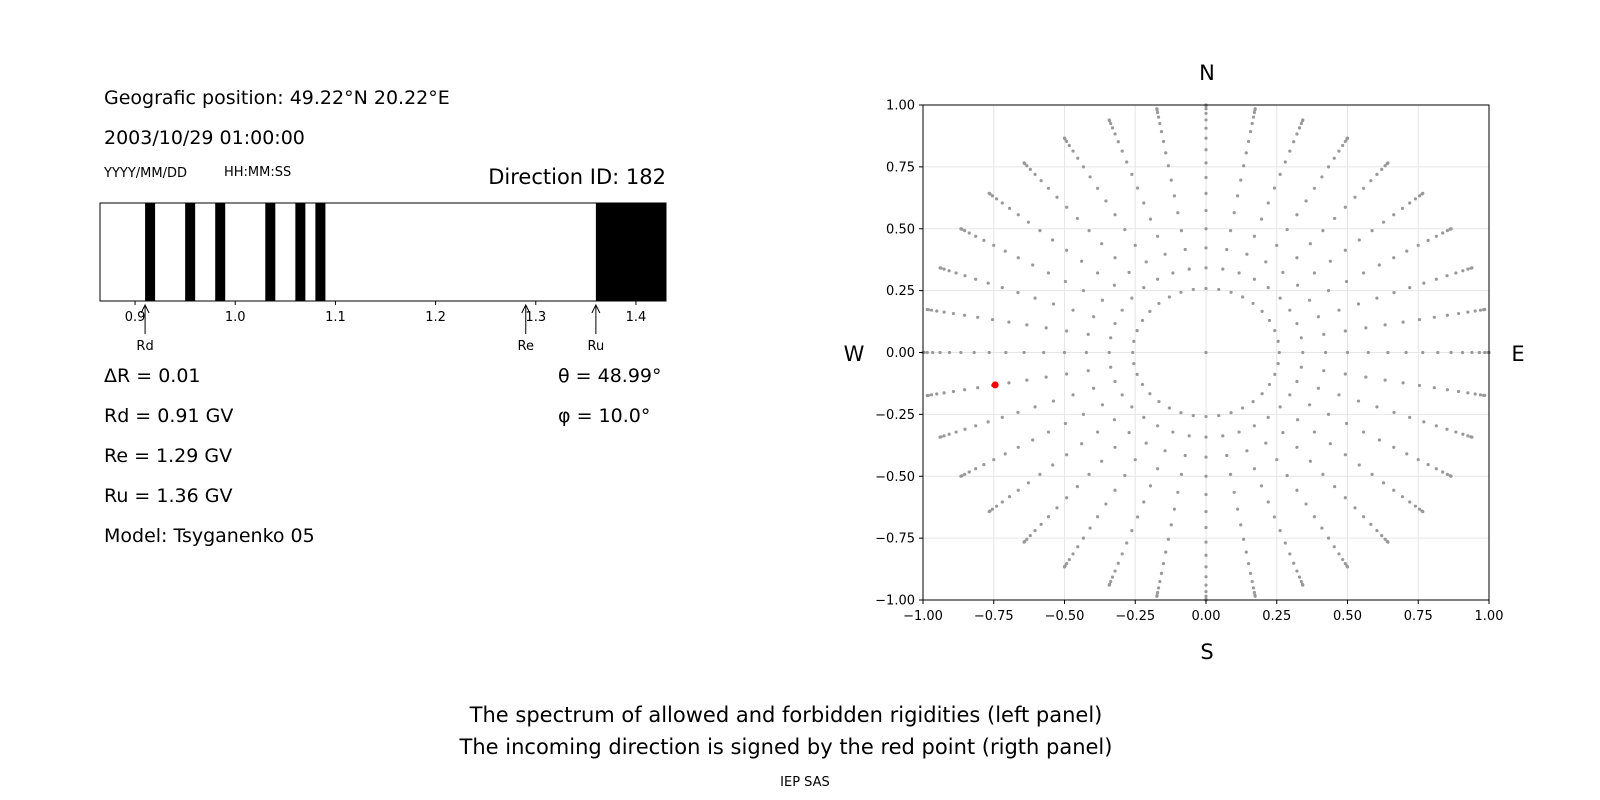 This screenshot has width=1600, height=800. I want to click on phi-value: φ = 10.0°, so click(604, 416).